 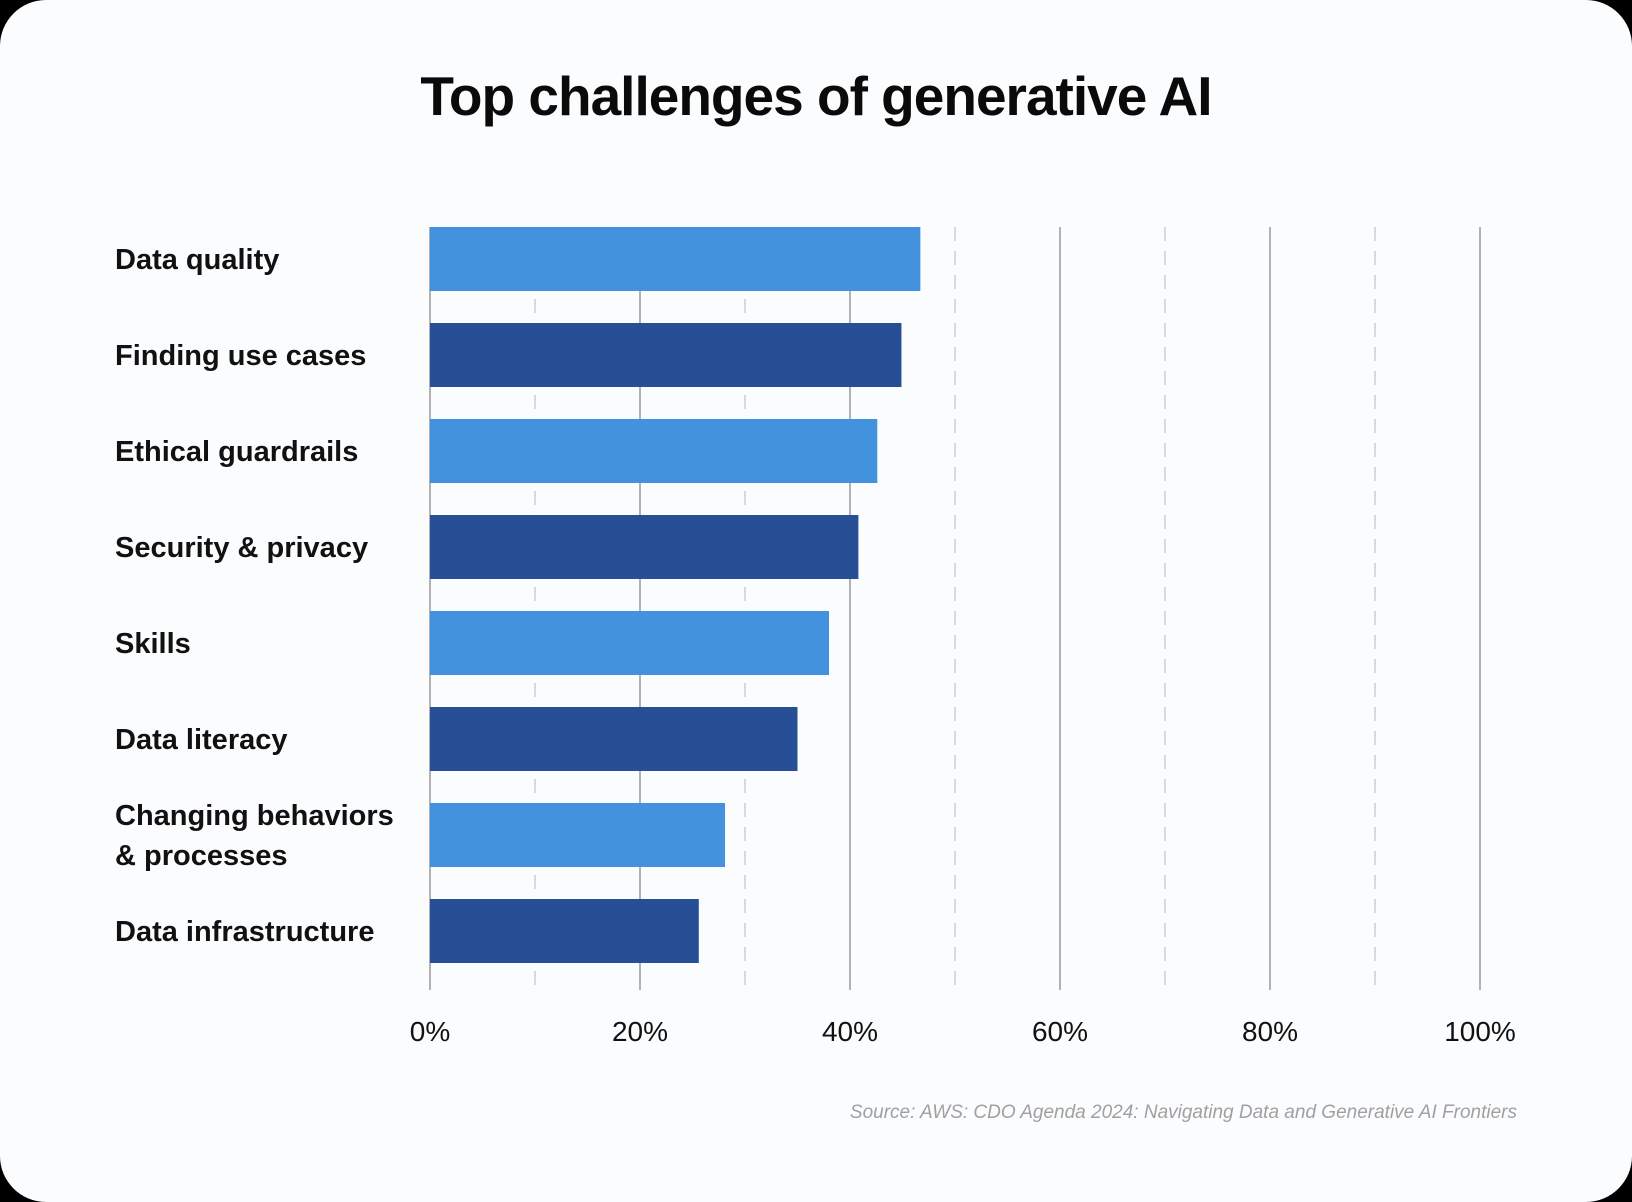 What do you see at coordinates (430, 1031) in the screenshot?
I see `x-tick-label-0: 0%` at bounding box center [430, 1031].